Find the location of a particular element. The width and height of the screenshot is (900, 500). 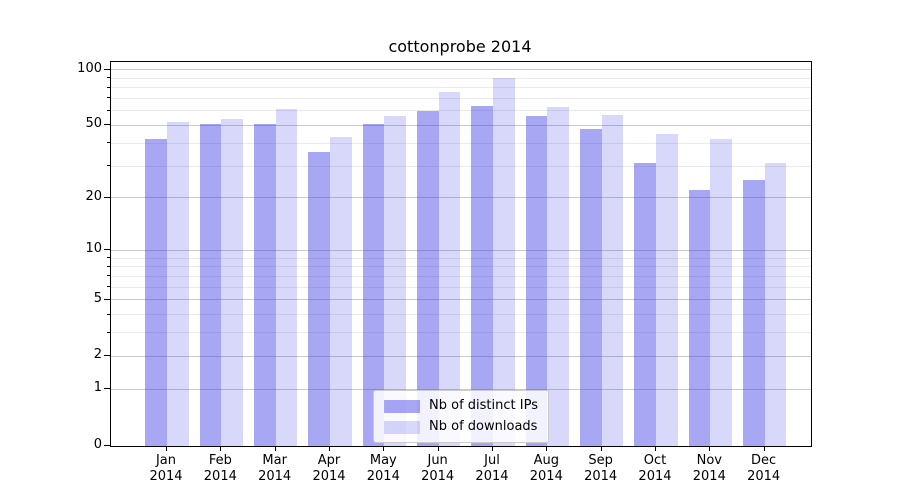

x-tick-month: Jan is located at coordinates (166, 460).